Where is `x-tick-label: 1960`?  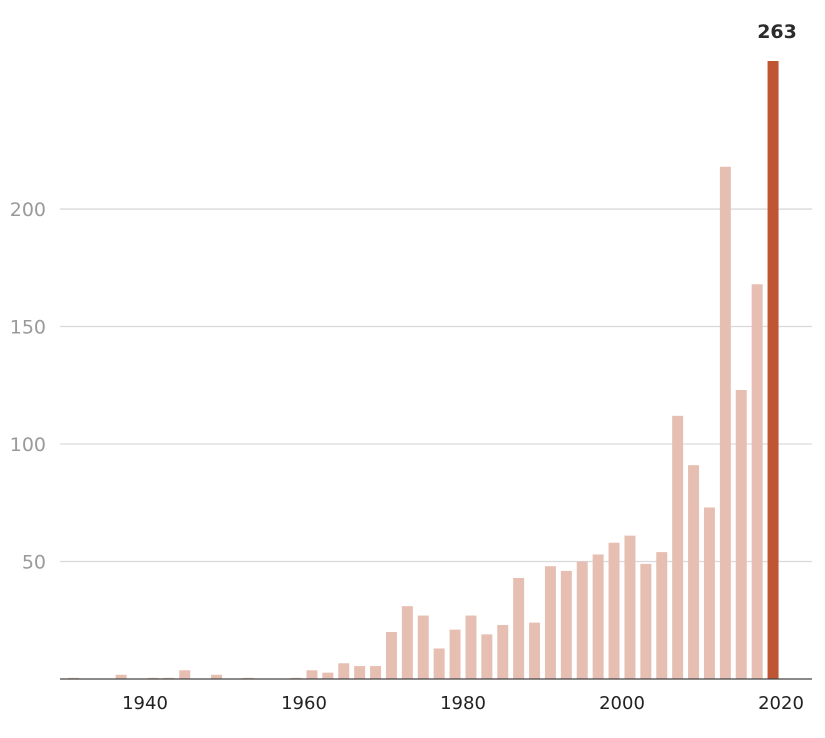
x-tick-label: 1960 is located at coordinates (304, 703).